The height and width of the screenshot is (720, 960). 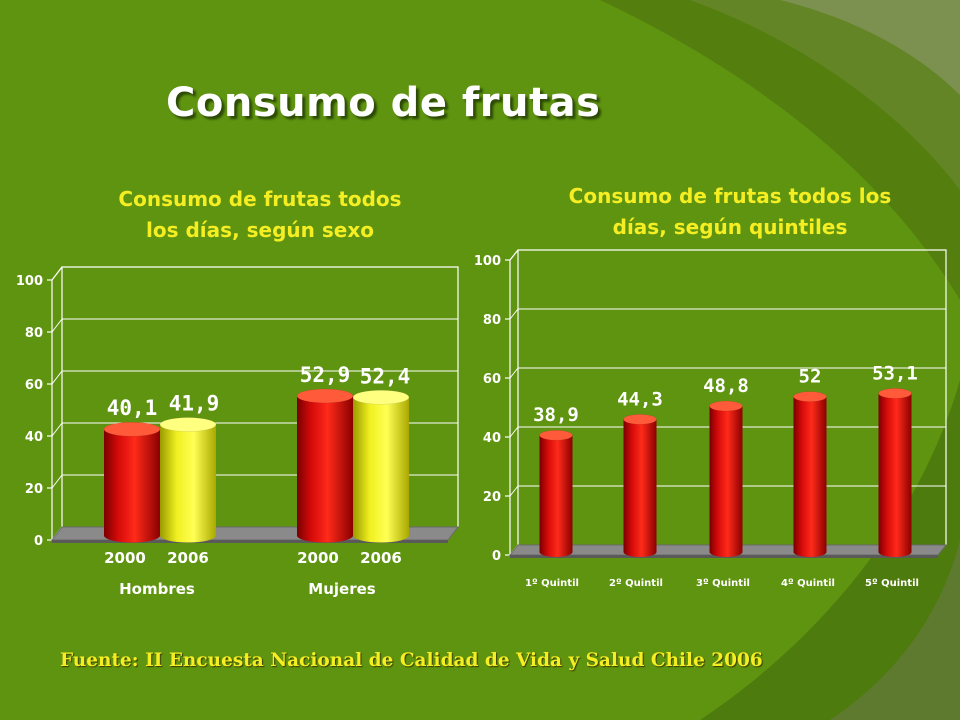 I want to click on floor-edge, so click(x=250, y=541).